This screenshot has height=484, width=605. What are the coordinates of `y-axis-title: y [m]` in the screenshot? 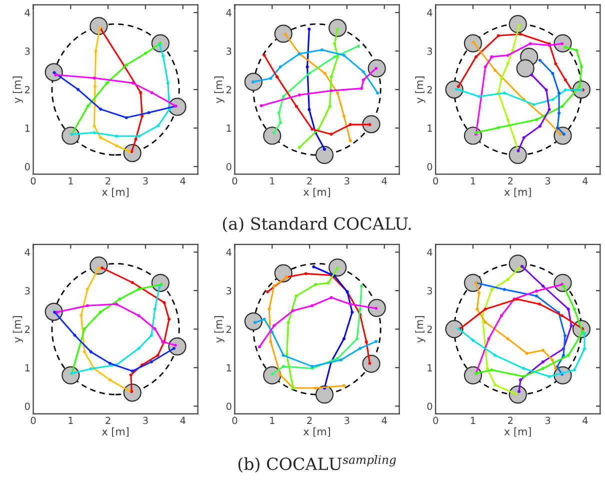 It's located at (219, 90).